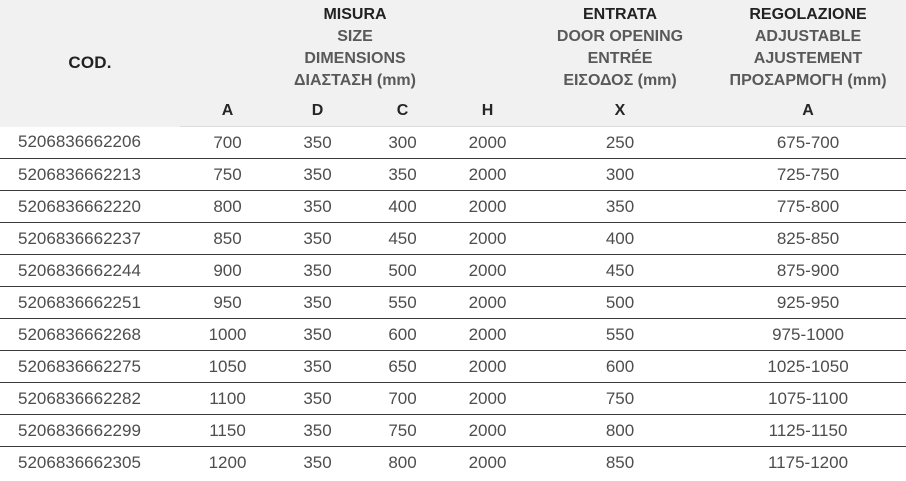 The width and height of the screenshot is (906, 481). I want to click on cell-cod: 5206836662244, so click(90, 270).